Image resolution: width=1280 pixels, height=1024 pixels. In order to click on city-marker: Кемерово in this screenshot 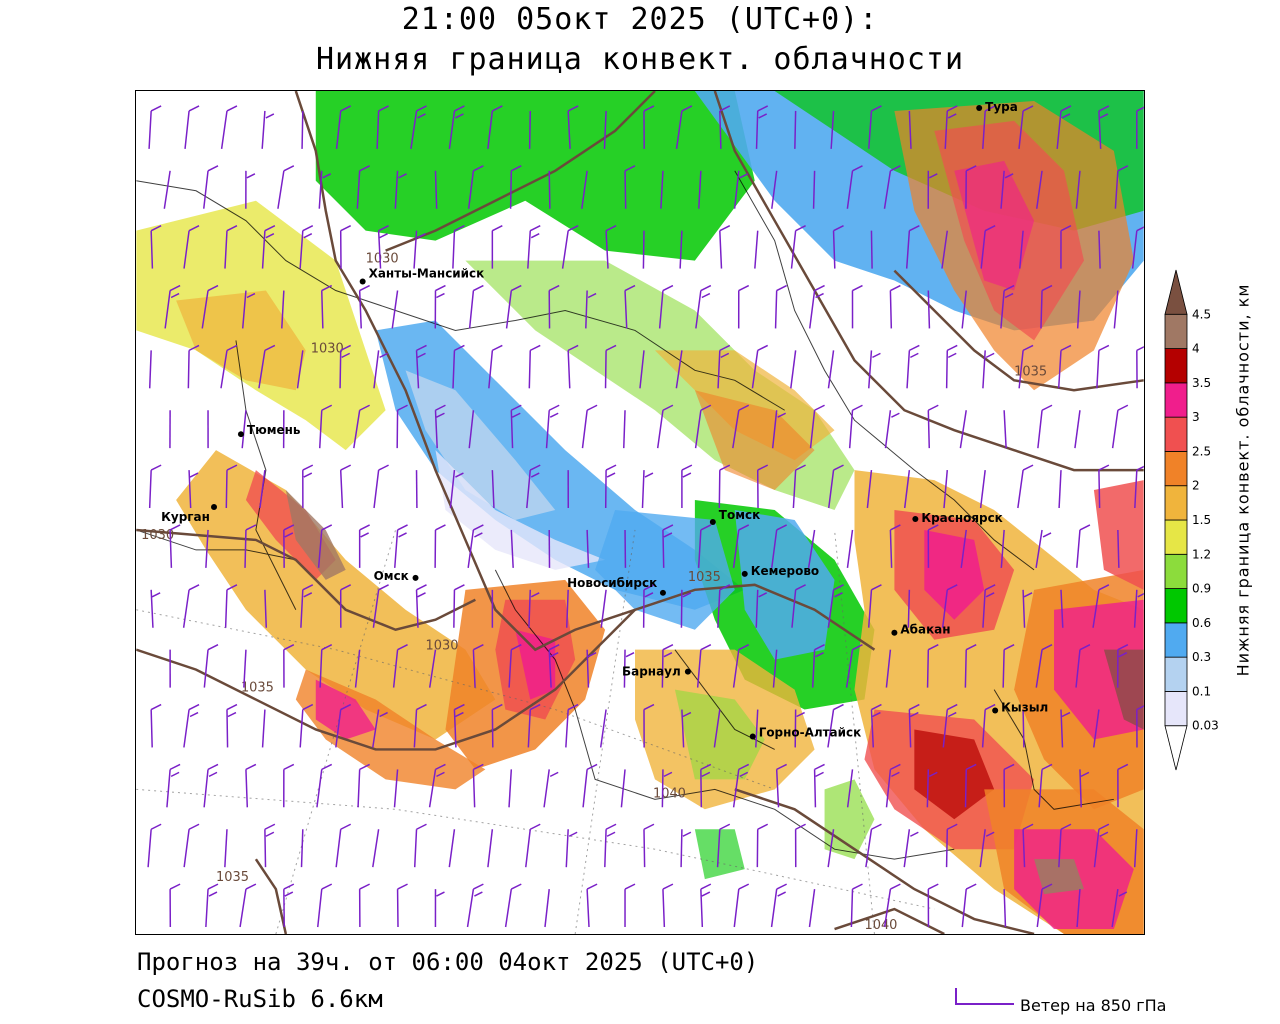, I will do `click(780, 571)`.